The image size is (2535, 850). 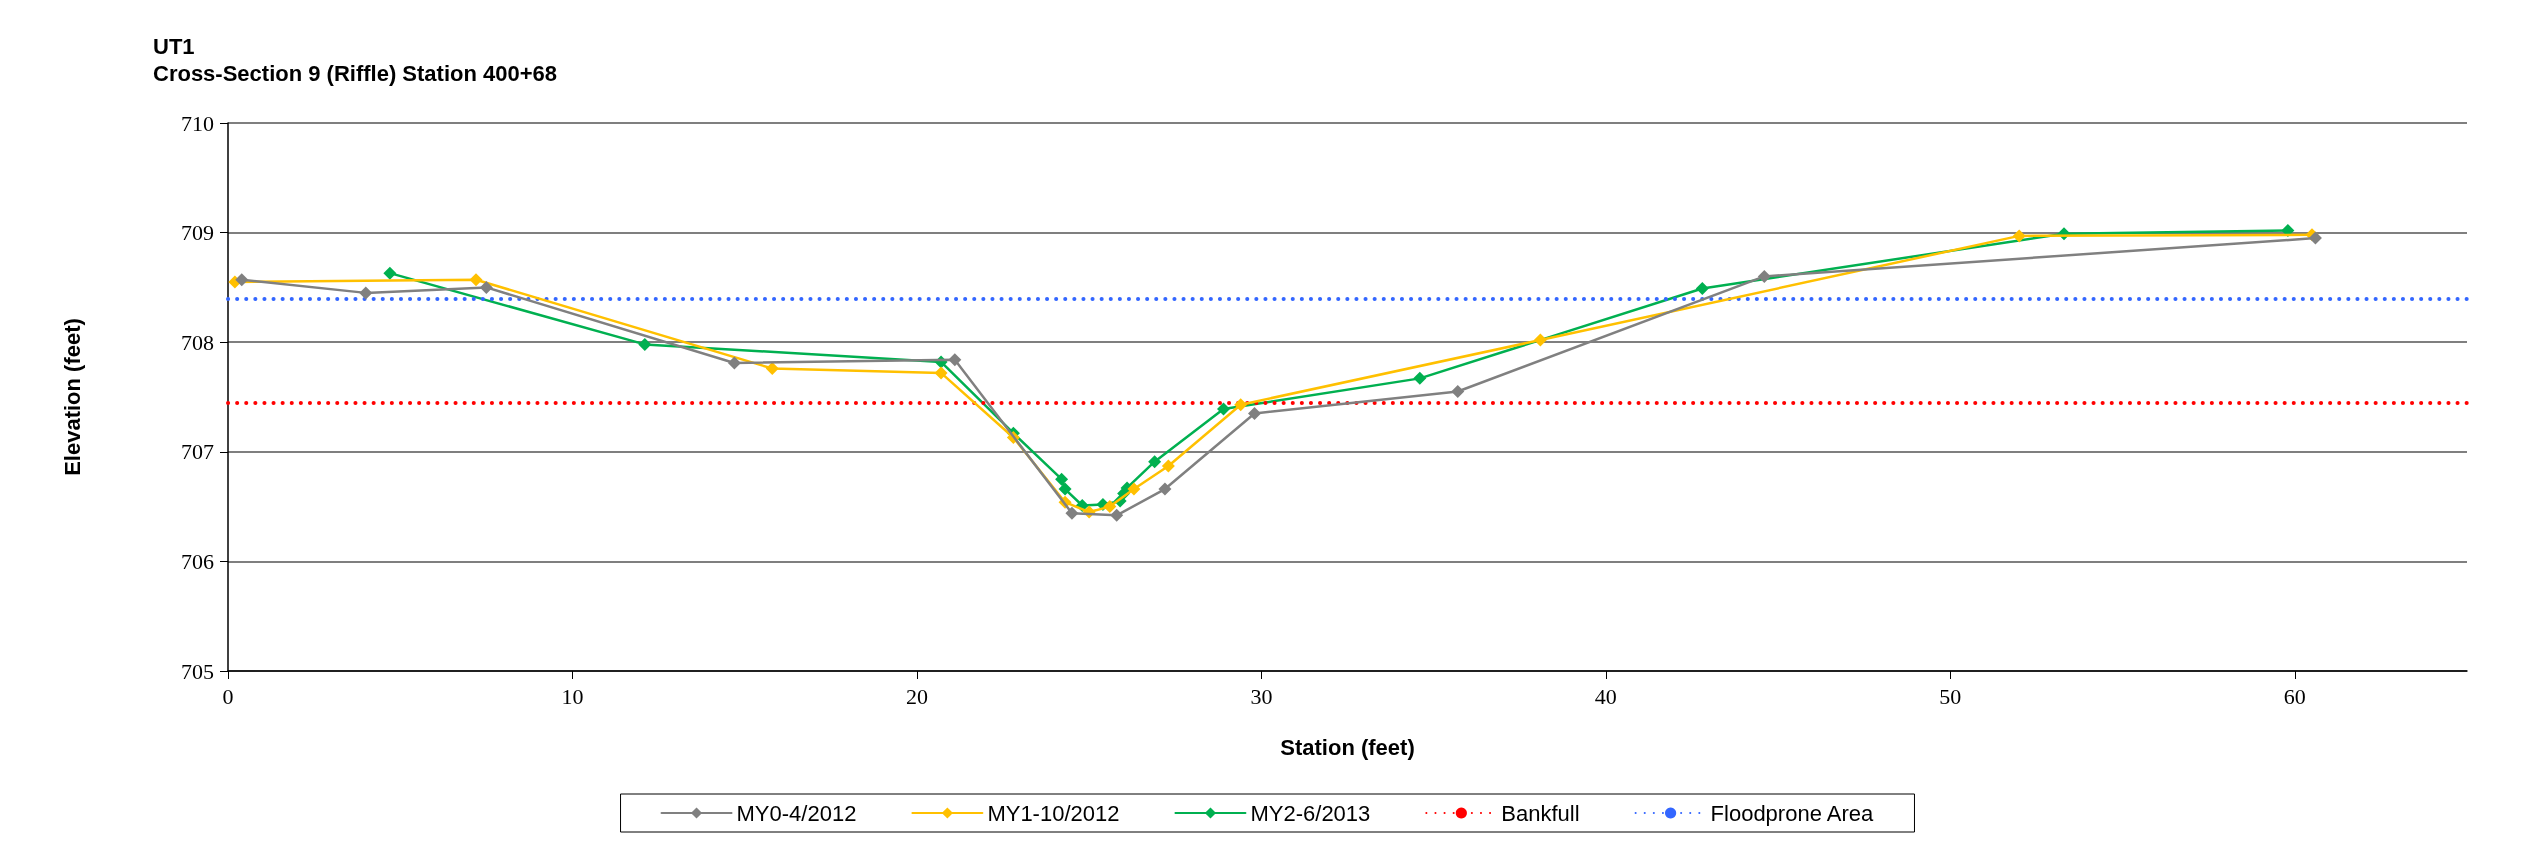 I want to click on y-tick-label: 708, so click(x=197, y=342).